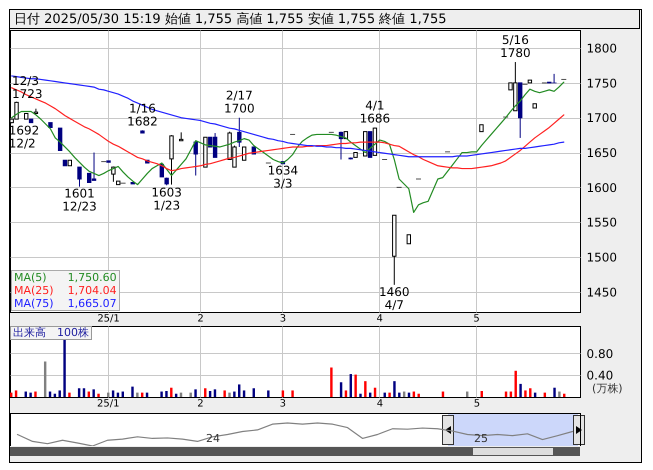 The image size is (653, 470). Describe the element at coordinates (92, 277) in the screenshot. I see `annotation: 1,750.60` at that location.